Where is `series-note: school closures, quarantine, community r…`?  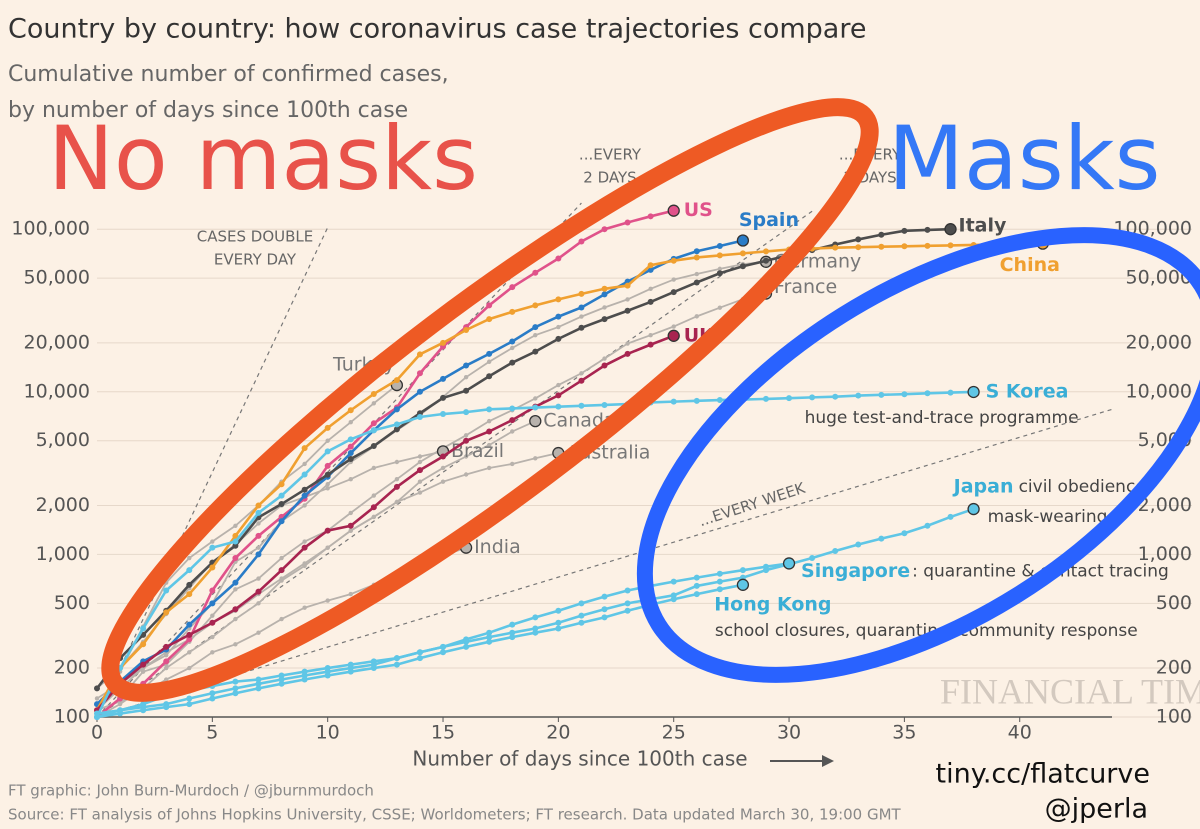 series-note: school closures, quarantine, community r… is located at coordinates (926, 631).